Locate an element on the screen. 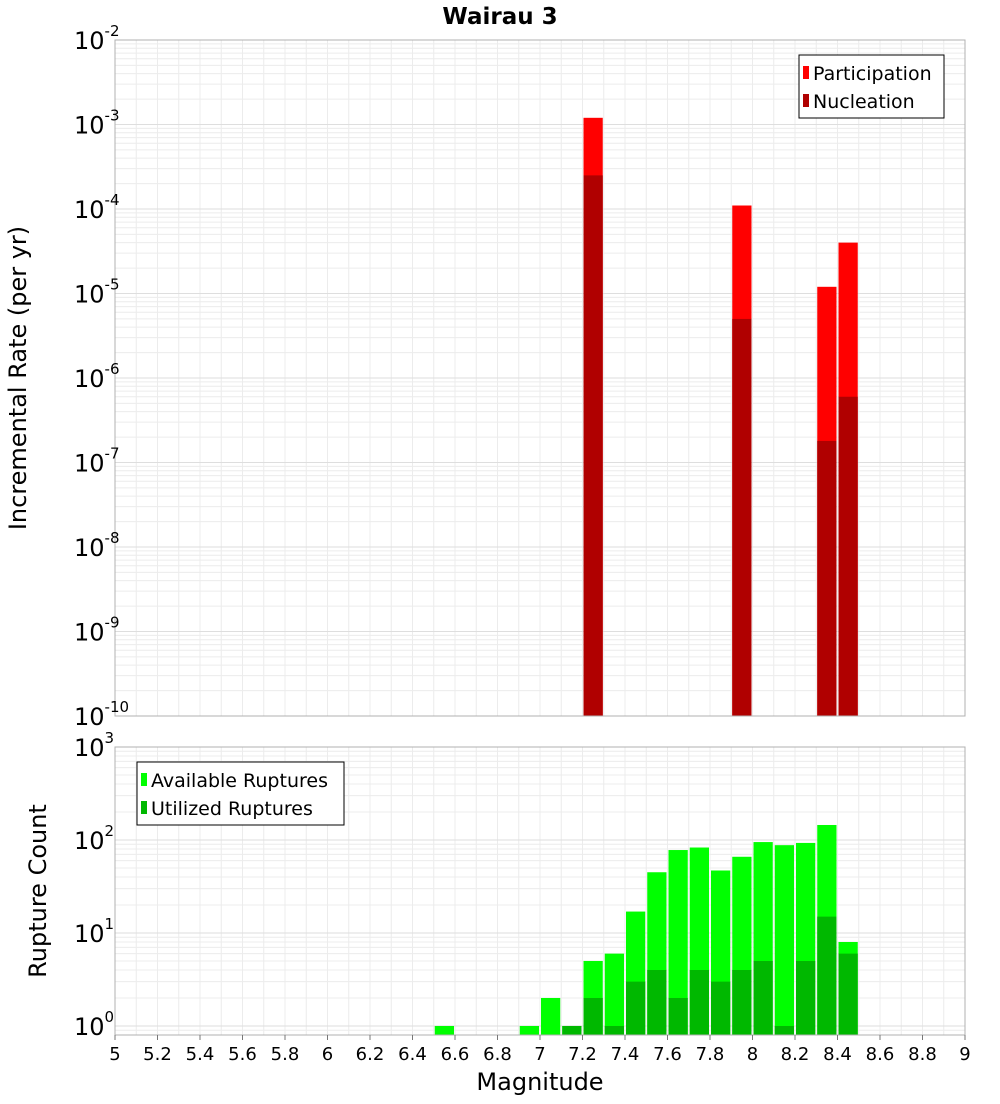 Image resolution: width=1000 pixels, height=1104 pixels. y-tick-label: 10⁻⁸ is located at coordinates (97, 545).